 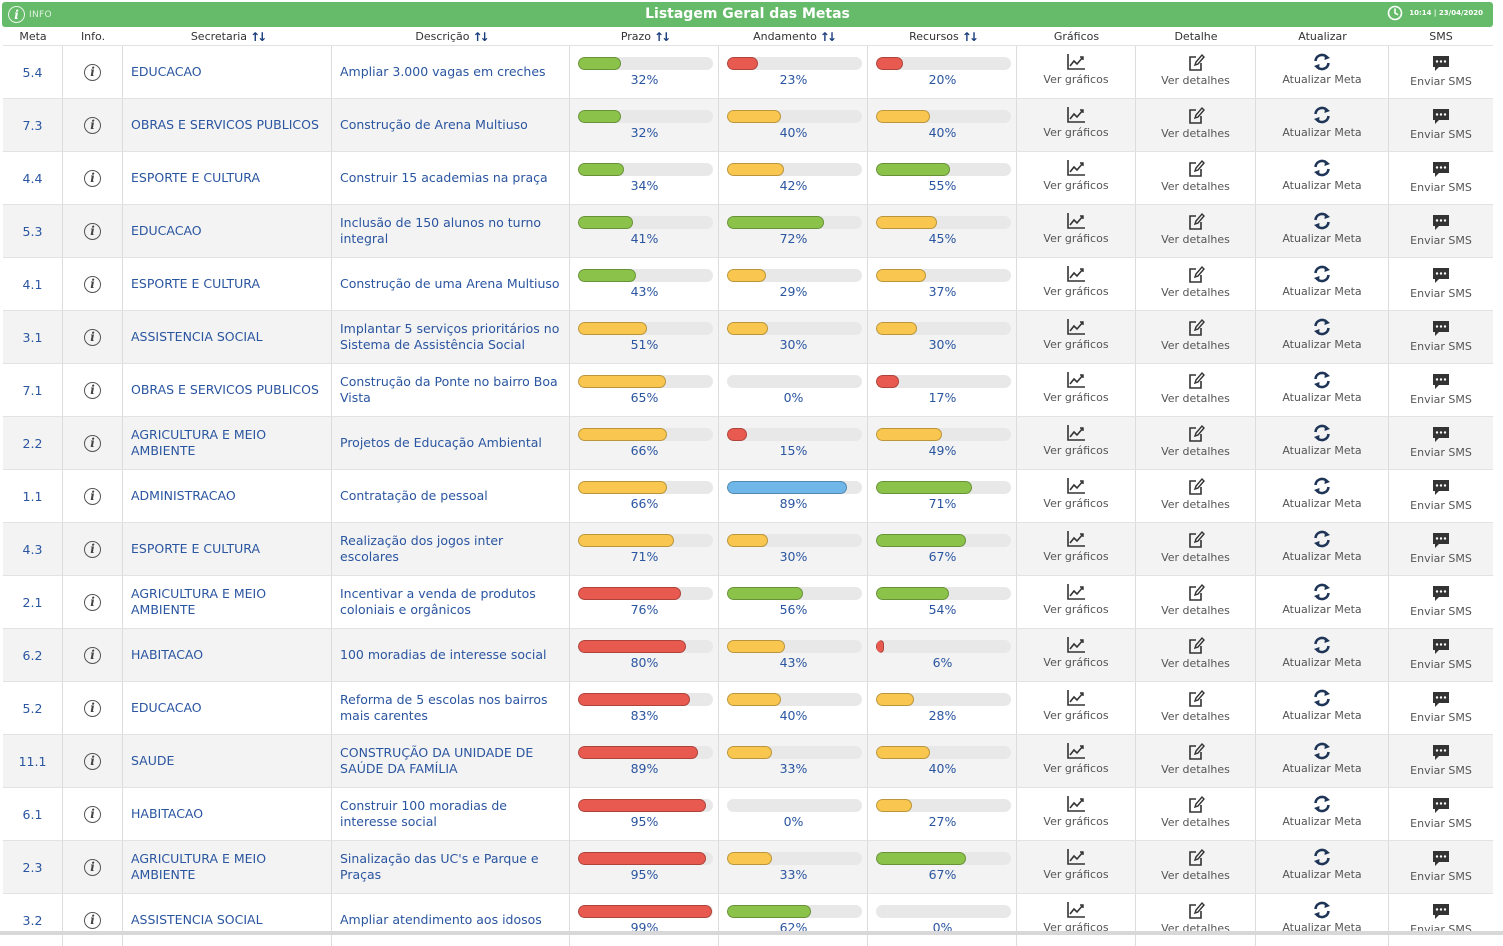 I want to click on horizontal-scrollbar, so click(x=751, y=933).